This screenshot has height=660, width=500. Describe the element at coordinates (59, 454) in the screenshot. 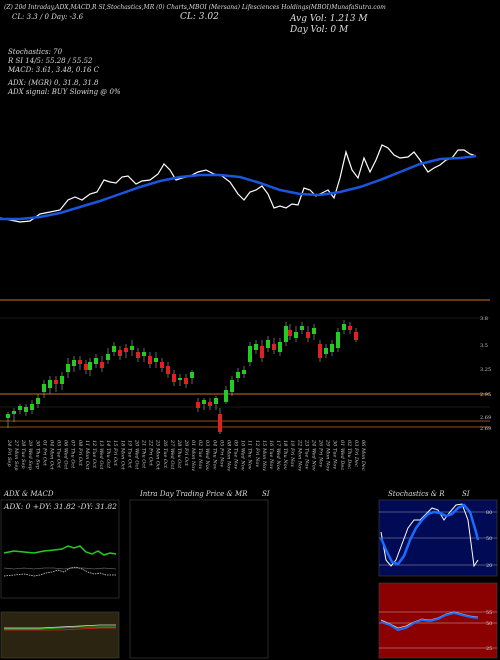

I see `date-axis-label: 05 Tue Oct` at that location.